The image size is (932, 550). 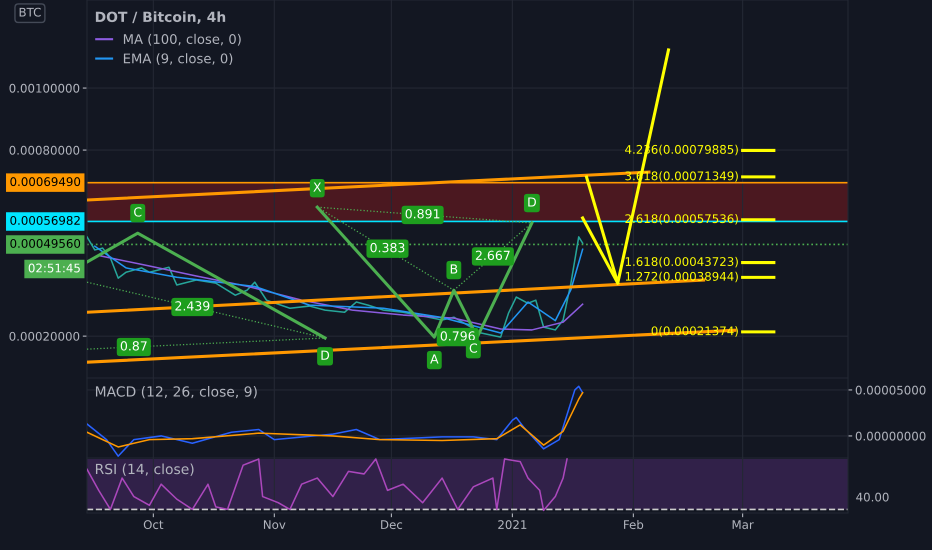 I want to click on y-tick-label: 0.00000000, so click(x=891, y=436).